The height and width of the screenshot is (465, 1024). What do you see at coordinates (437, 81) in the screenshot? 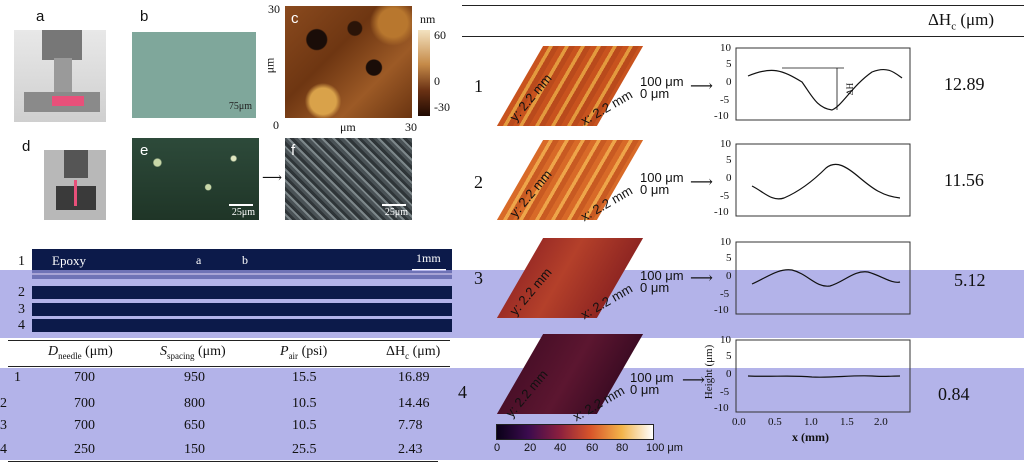
I see `afm-colorbar-tick-1: 0` at bounding box center [437, 81].